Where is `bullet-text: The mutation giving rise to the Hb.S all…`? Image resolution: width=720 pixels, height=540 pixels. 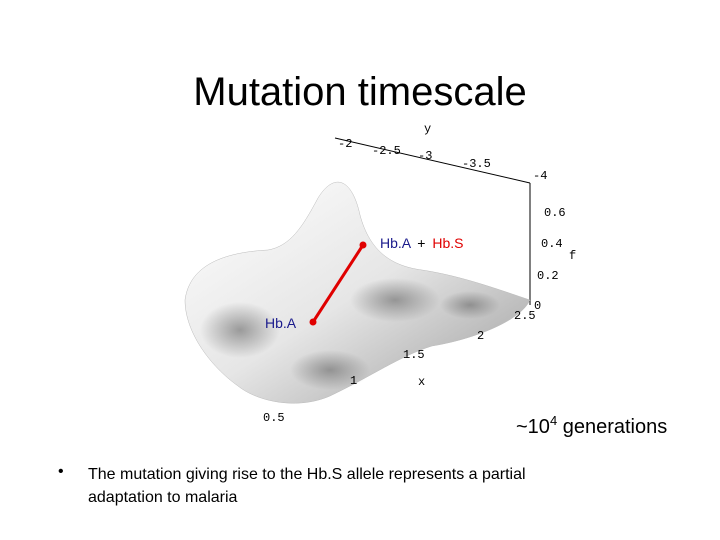 bullet-text: The mutation giving rise to the Hb.S all… is located at coordinates (307, 486).